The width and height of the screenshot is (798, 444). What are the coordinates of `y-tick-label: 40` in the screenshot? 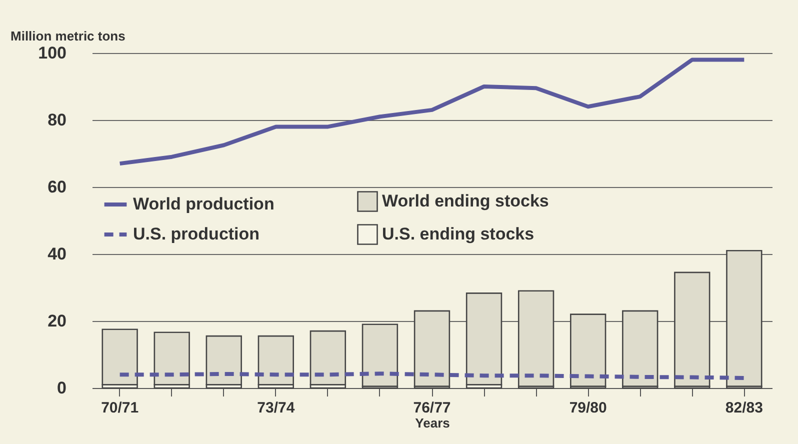 It's located at (57, 254).